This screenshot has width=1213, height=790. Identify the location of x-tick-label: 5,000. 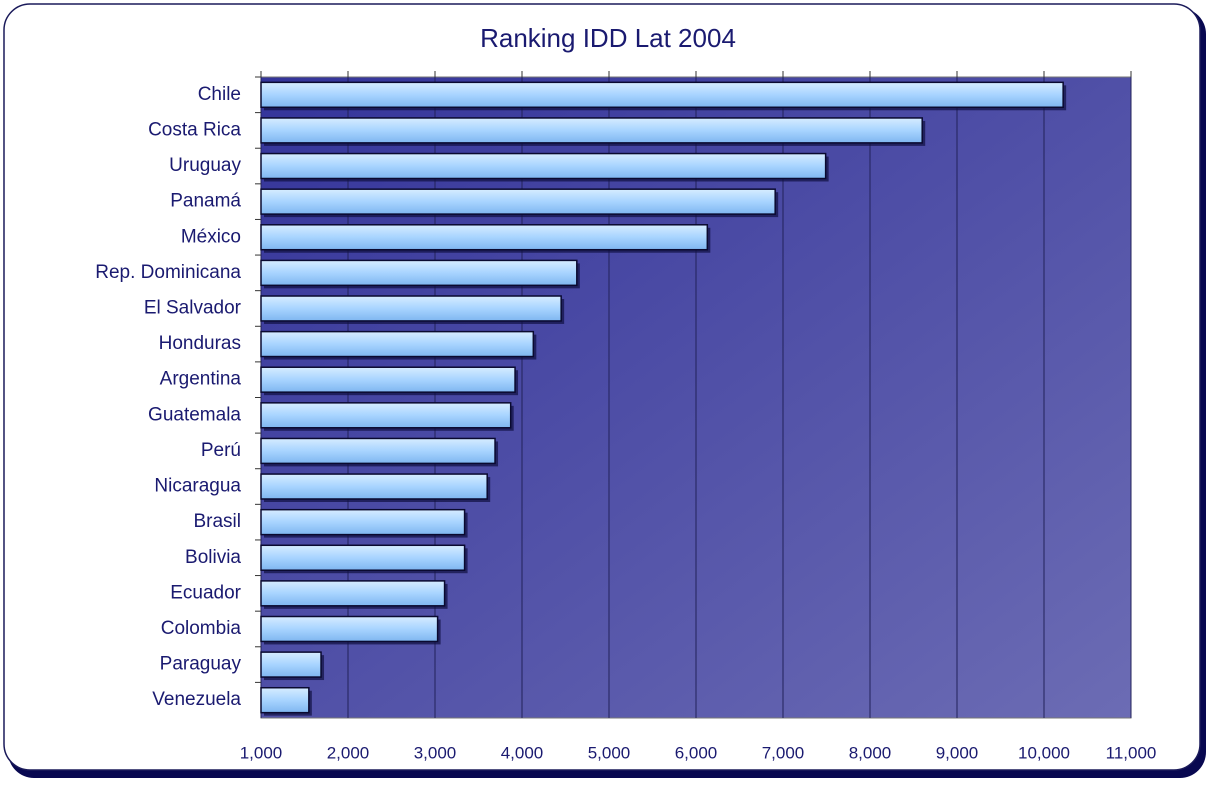
(609, 752).